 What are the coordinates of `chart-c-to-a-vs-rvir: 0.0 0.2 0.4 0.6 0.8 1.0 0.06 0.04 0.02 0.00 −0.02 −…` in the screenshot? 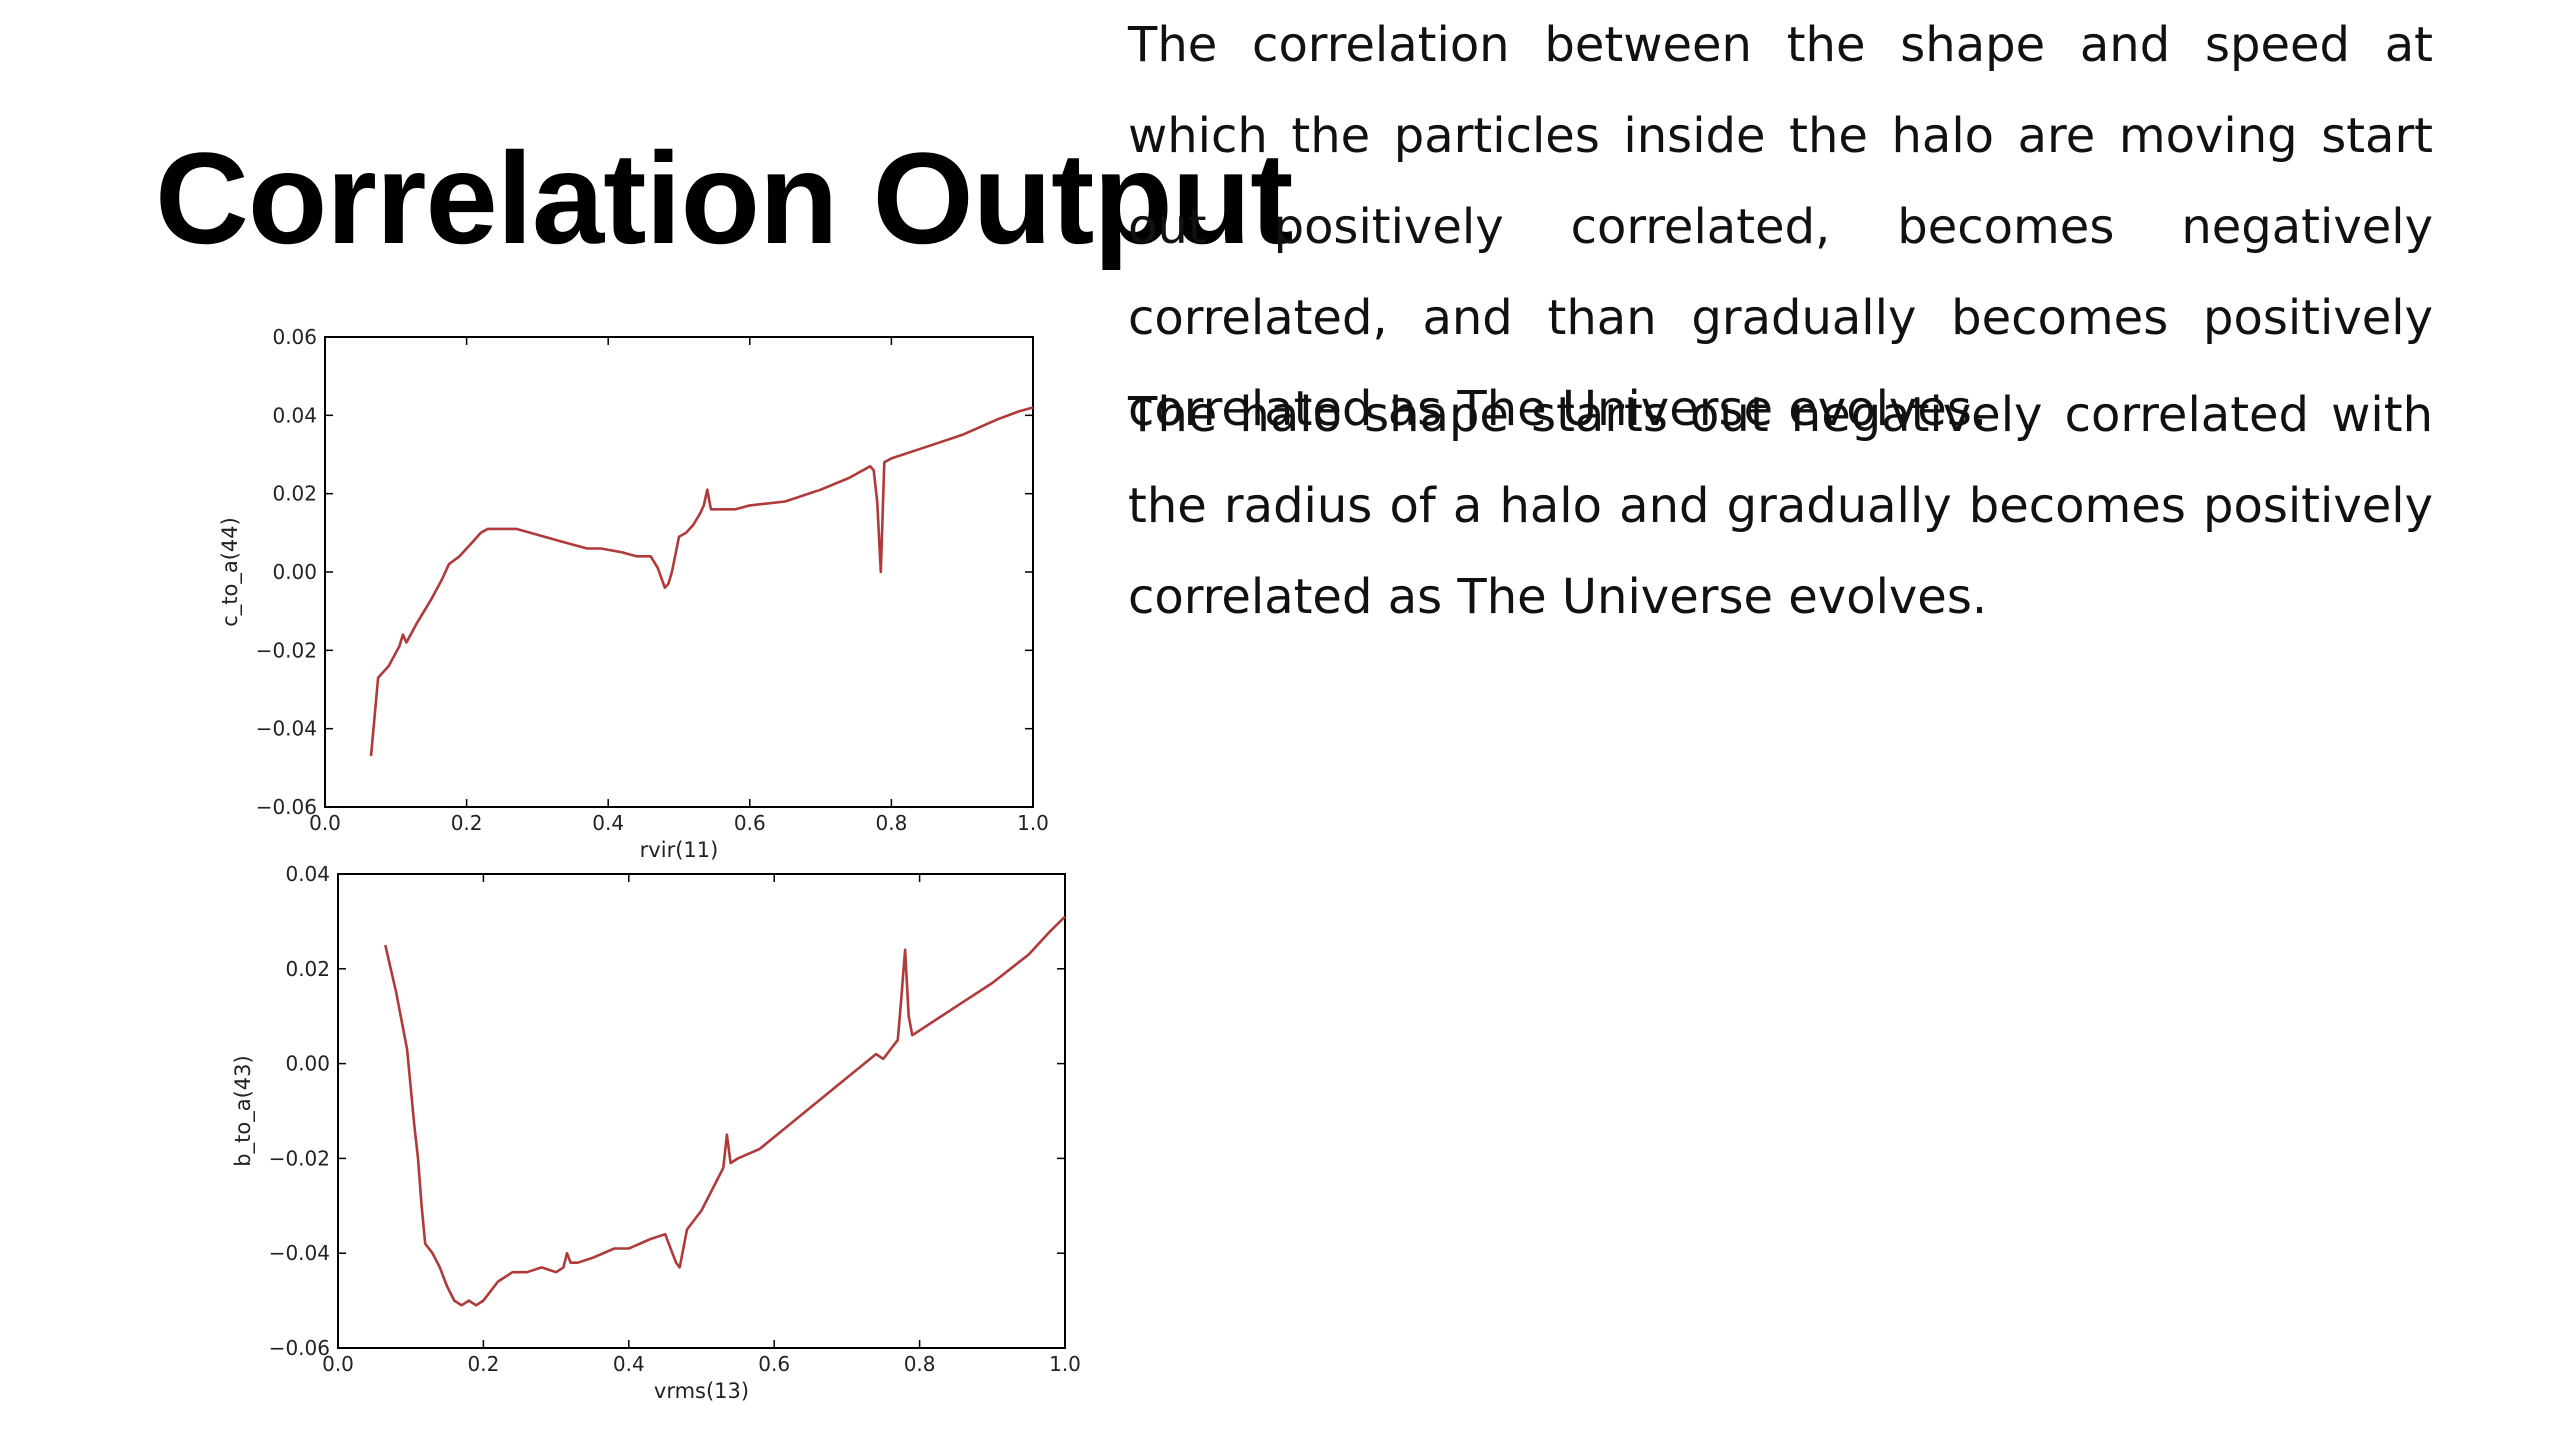 It's located at (633, 593).